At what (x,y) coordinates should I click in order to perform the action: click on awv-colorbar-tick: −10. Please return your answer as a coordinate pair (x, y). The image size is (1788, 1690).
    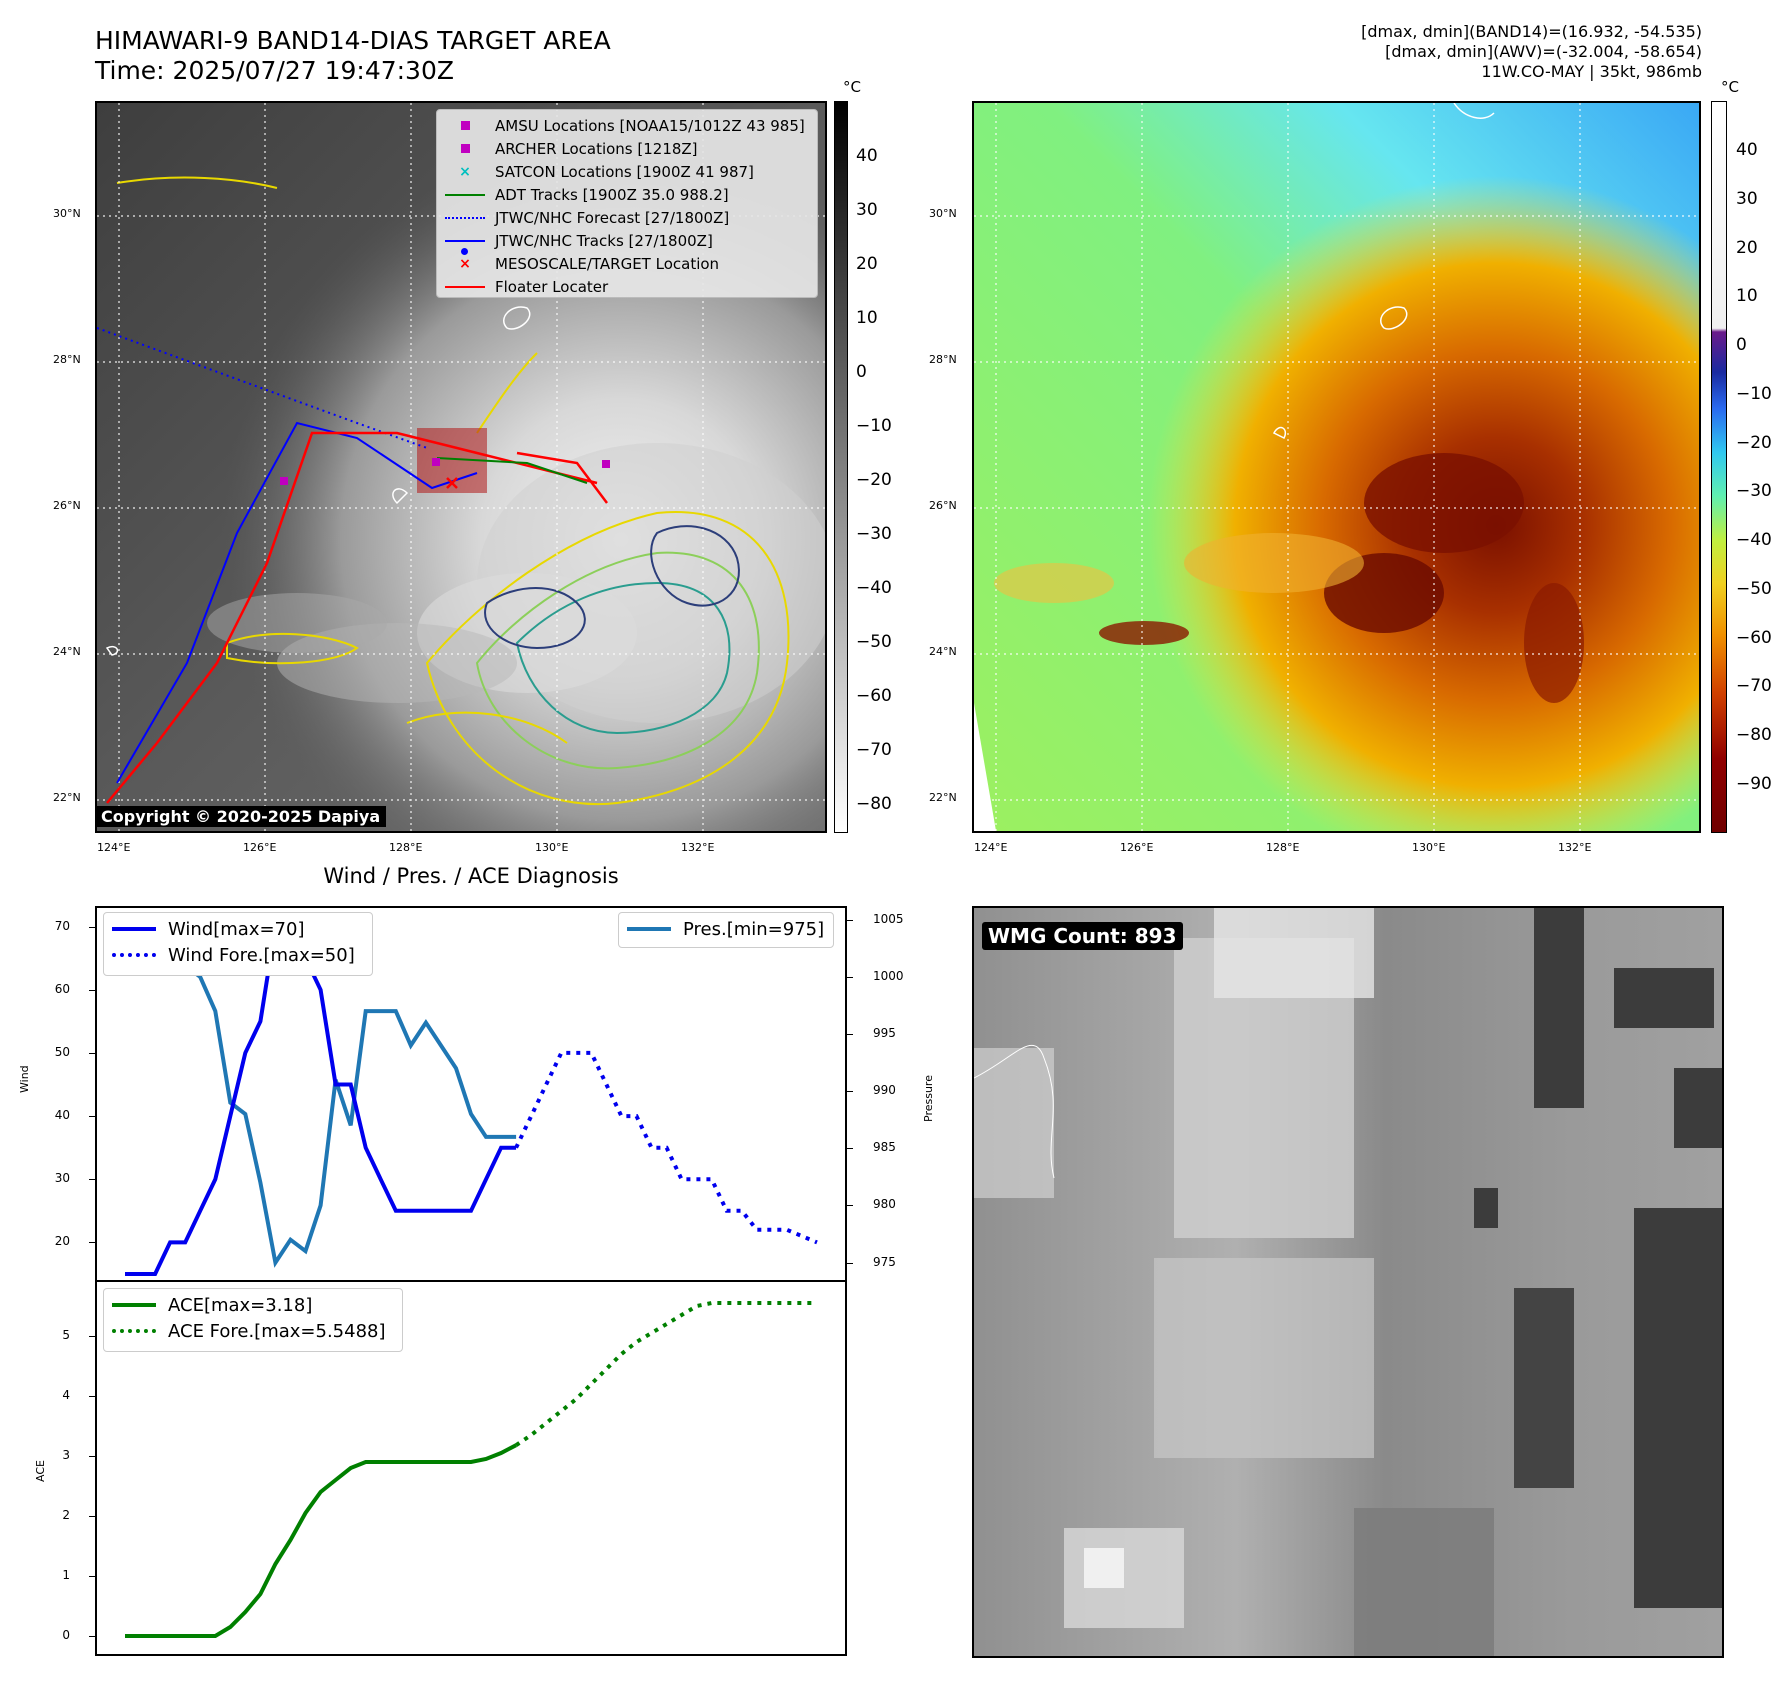
    Looking at the image, I should click on (1754, 393).